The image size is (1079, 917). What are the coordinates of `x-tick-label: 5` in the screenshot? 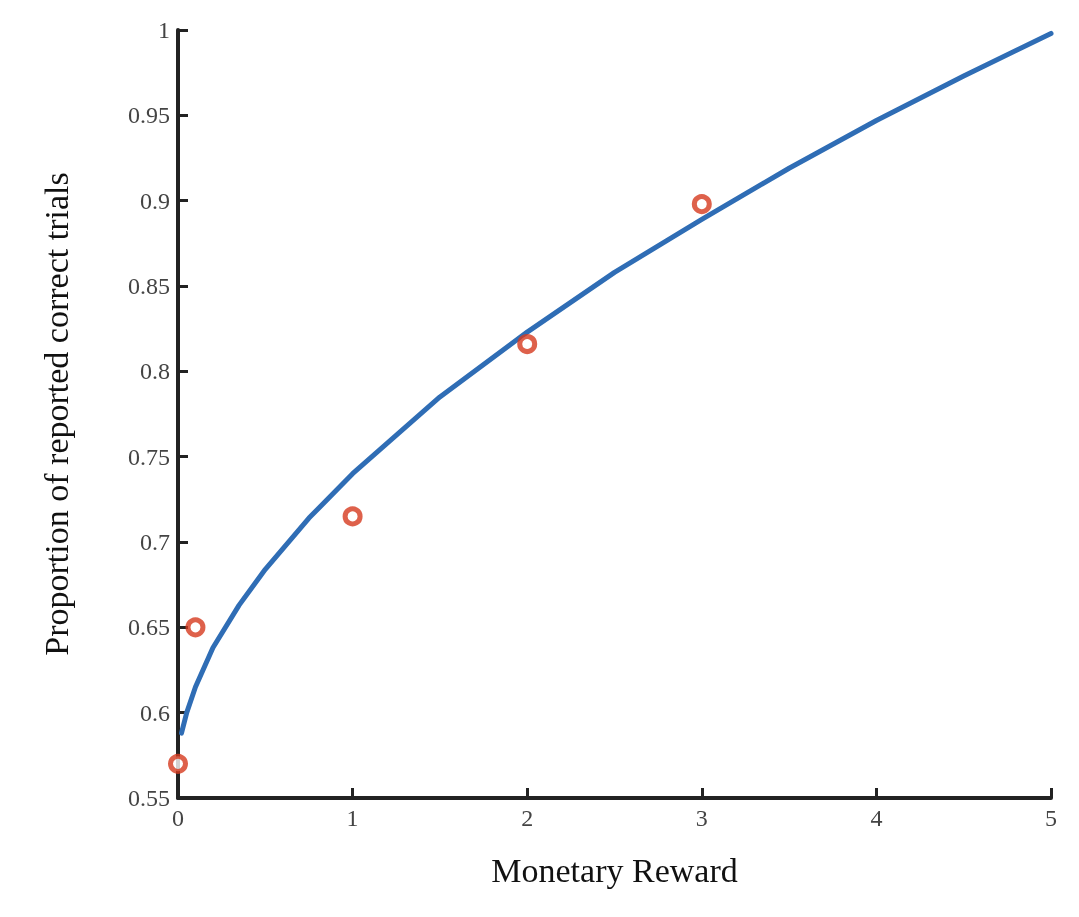 It's located at (1051, 818).